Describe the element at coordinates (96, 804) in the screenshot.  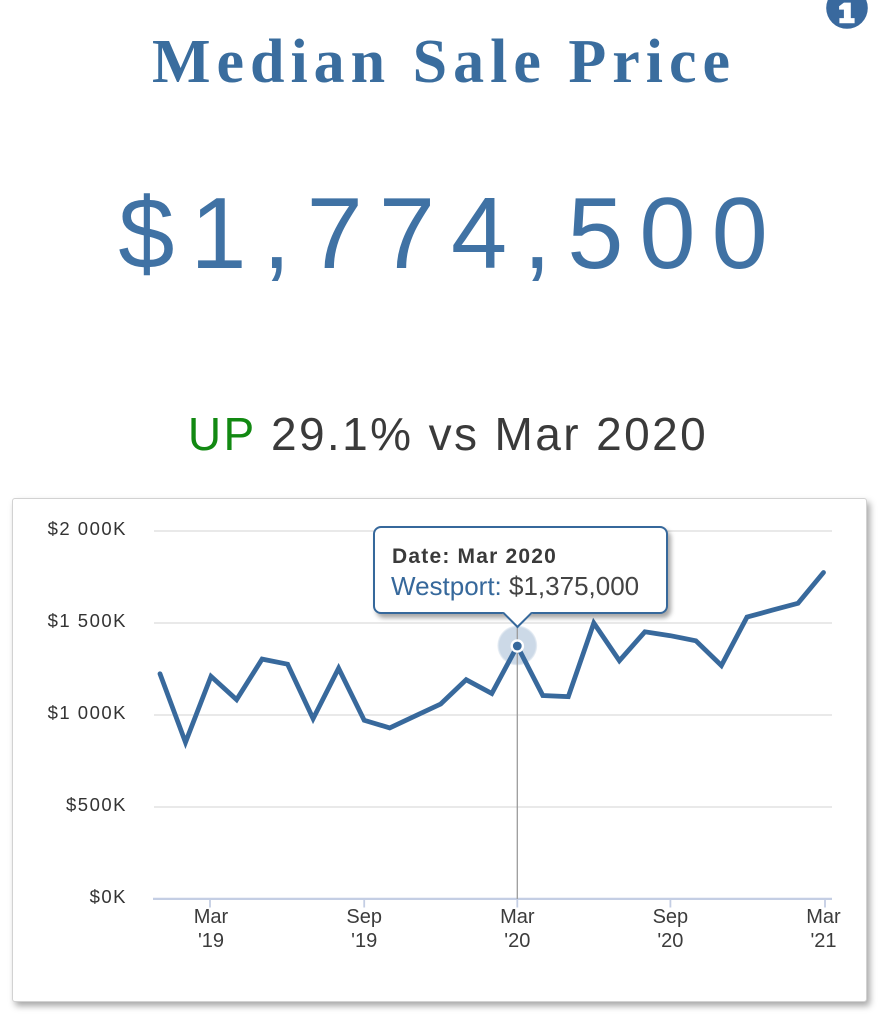
I see `svg-text: $500K` at that location.